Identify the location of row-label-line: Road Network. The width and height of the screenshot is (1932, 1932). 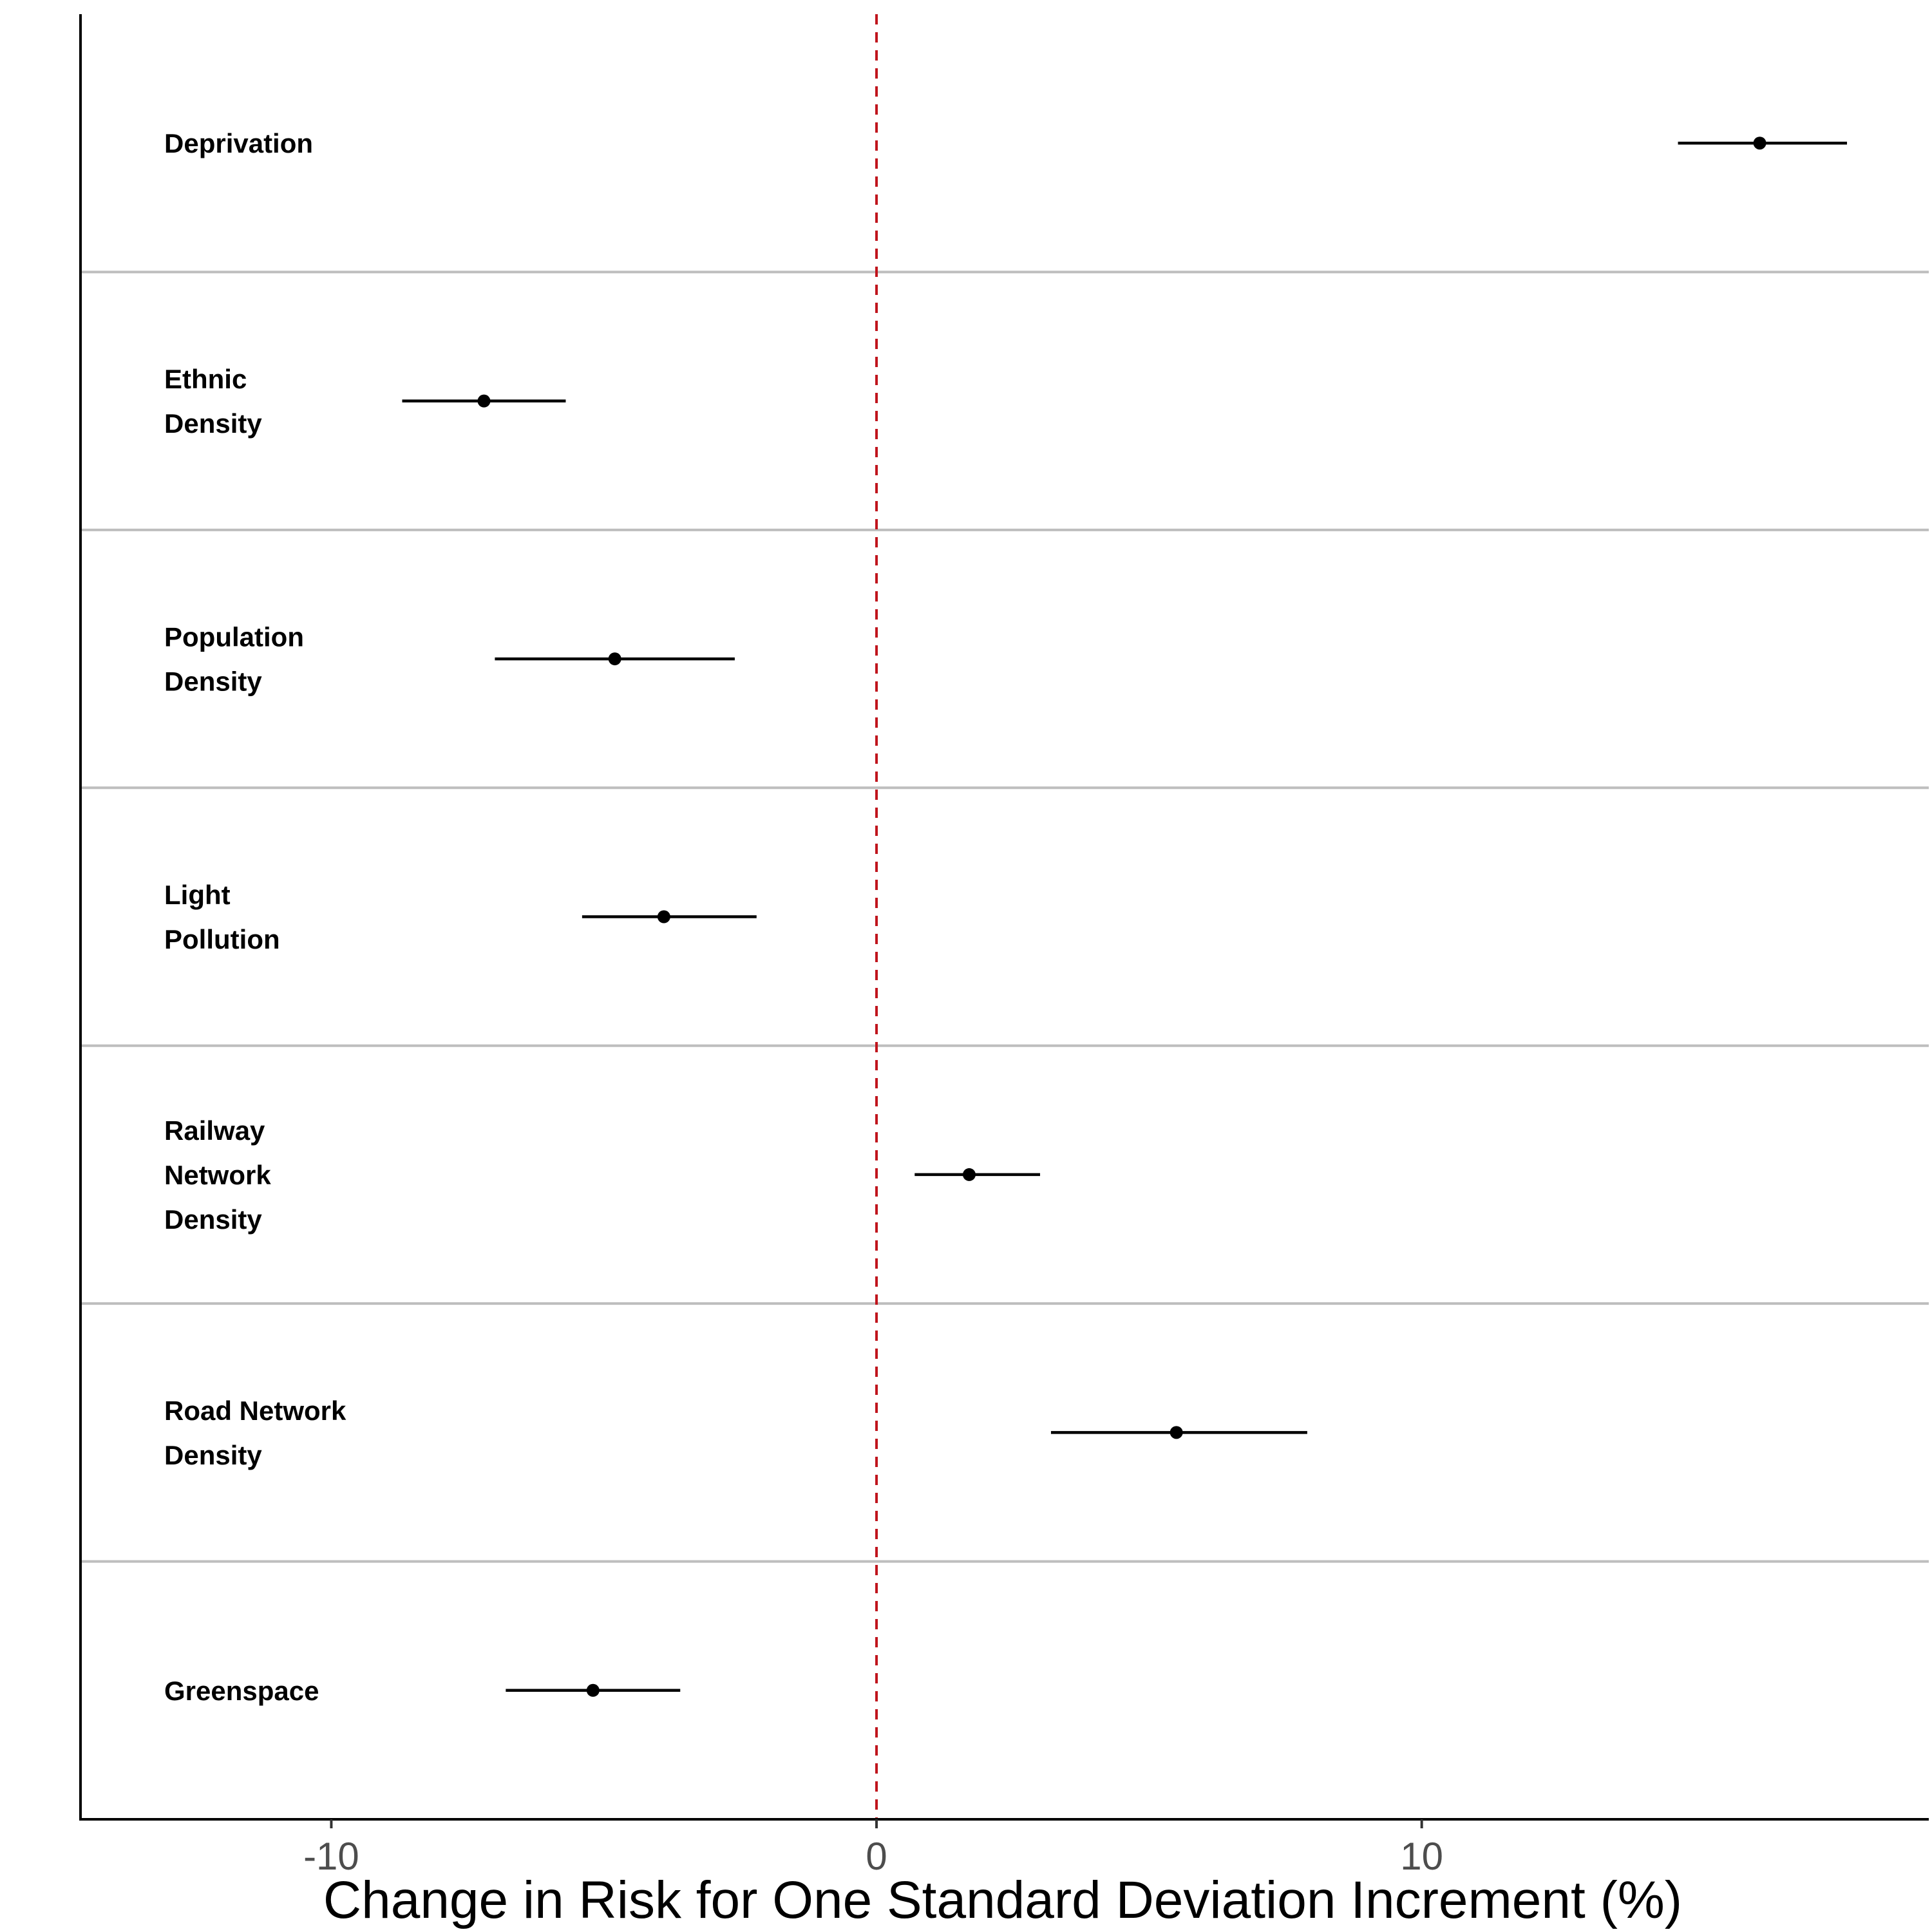
(255, 1411).